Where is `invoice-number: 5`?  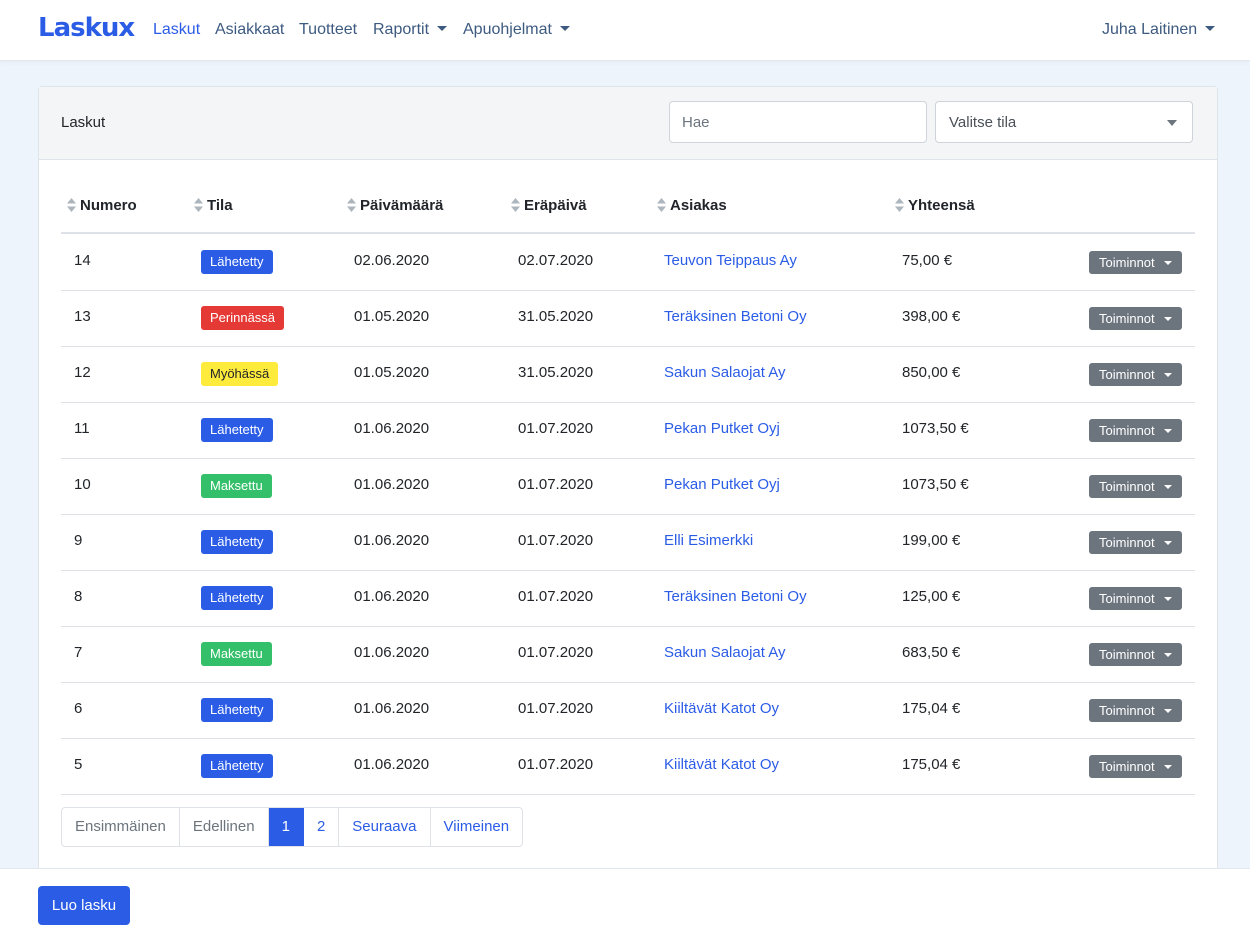
invoice-number: 5 is located at coordinates (78, 764).